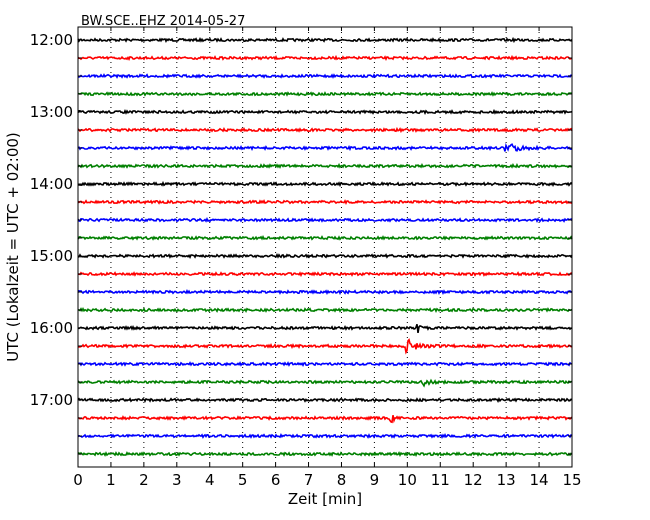 The width and height of the screenshot is (650, 520). What do you see at coordinates (309, 480) in the screenshot?
I see `x-tick-label: 7` at bounding box center [309, 480].